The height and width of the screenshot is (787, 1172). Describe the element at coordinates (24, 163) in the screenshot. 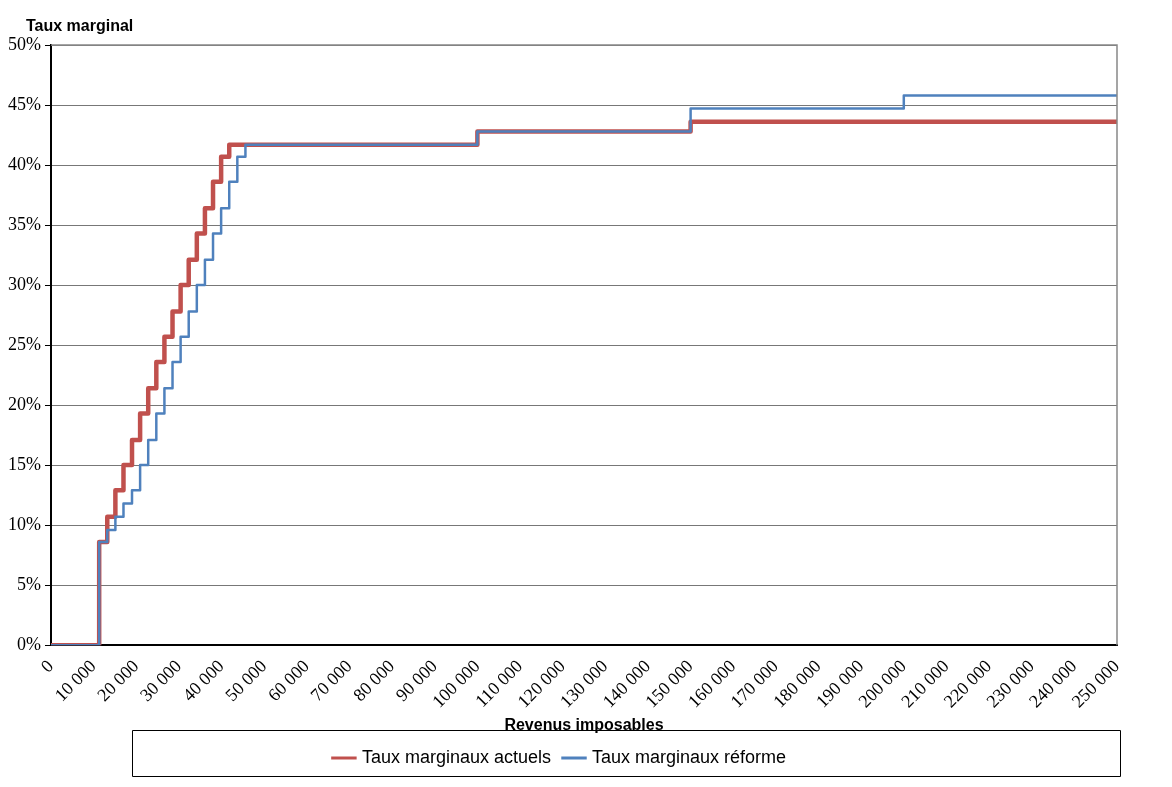

I see `y-tick-label: 40%` at that location.